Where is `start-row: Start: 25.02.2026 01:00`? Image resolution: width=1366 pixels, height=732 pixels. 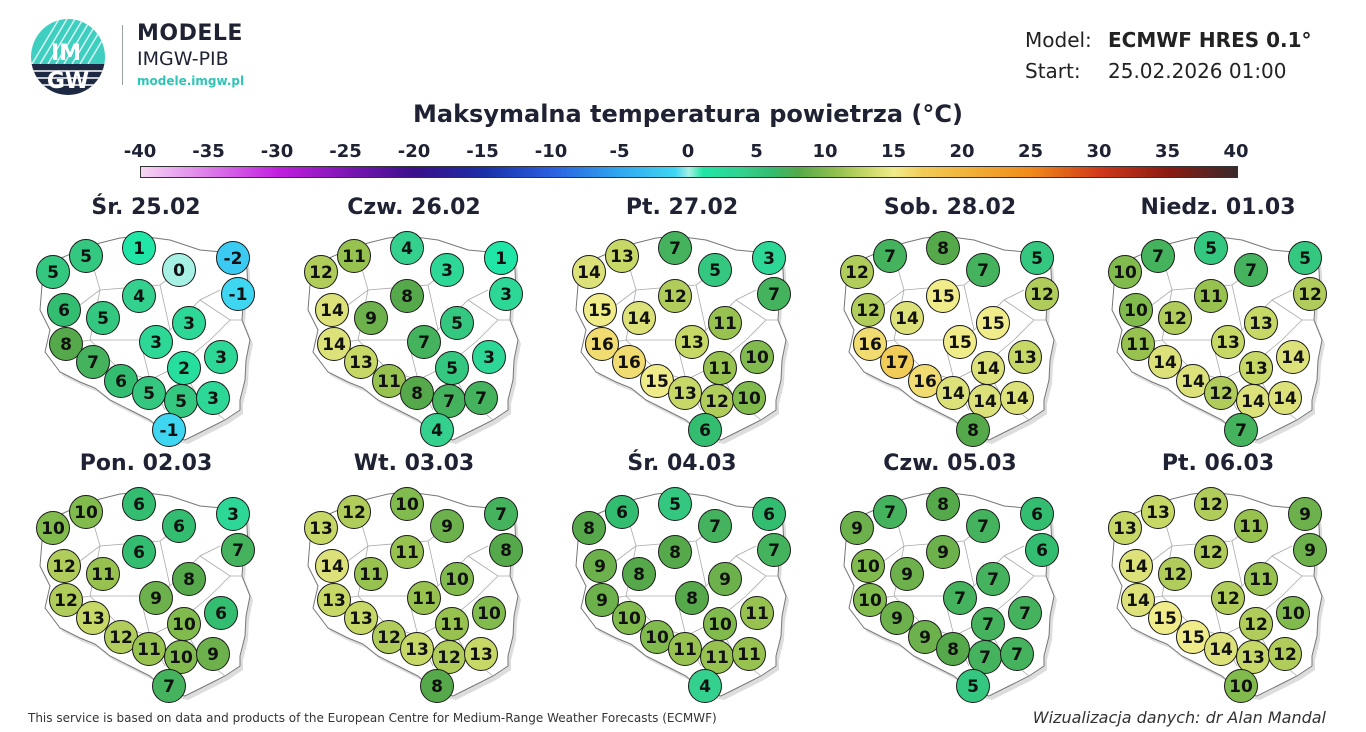
start-row: Start: 25.02.2026 01:00 is located at coordinates (683, 72).